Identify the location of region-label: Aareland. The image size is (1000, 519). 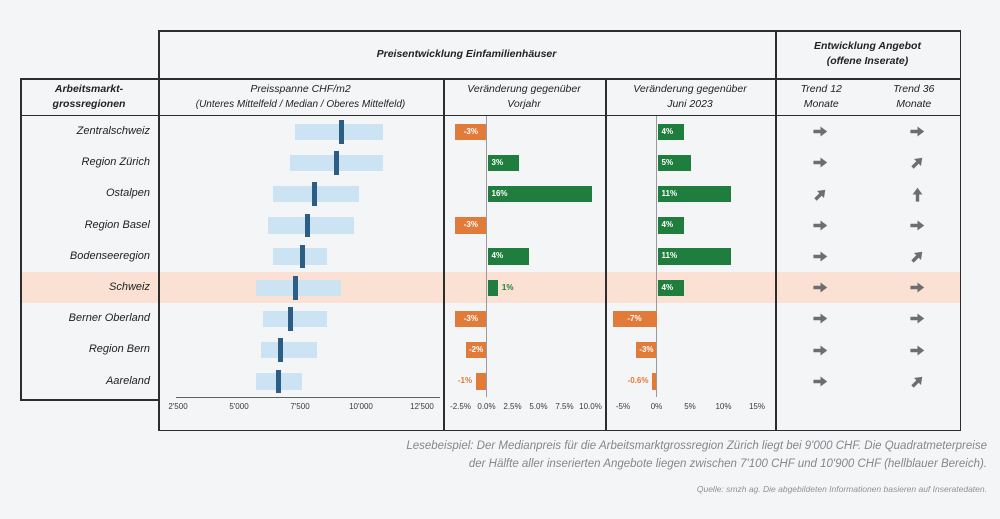
(127, 380).